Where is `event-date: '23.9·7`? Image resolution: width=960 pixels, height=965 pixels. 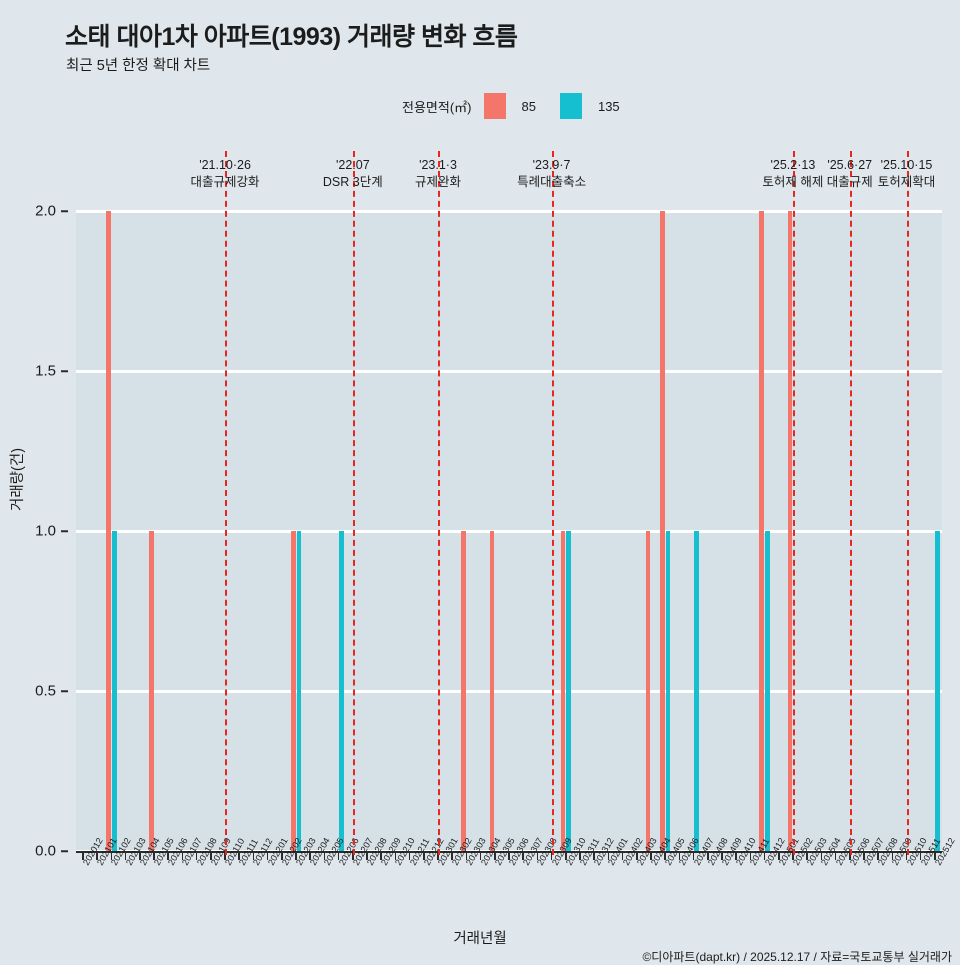 event-date: '23.9·7 is located at coordinates (552, 165).